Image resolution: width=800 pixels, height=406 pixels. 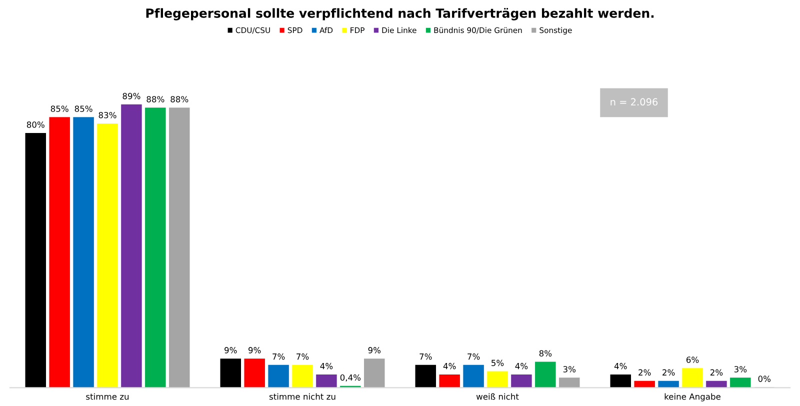 I want to click on chart-title: Pflegepersonal sollte verpflichtend nach Tarifverträgen bezahlt werden., so click(x=400, y=14).